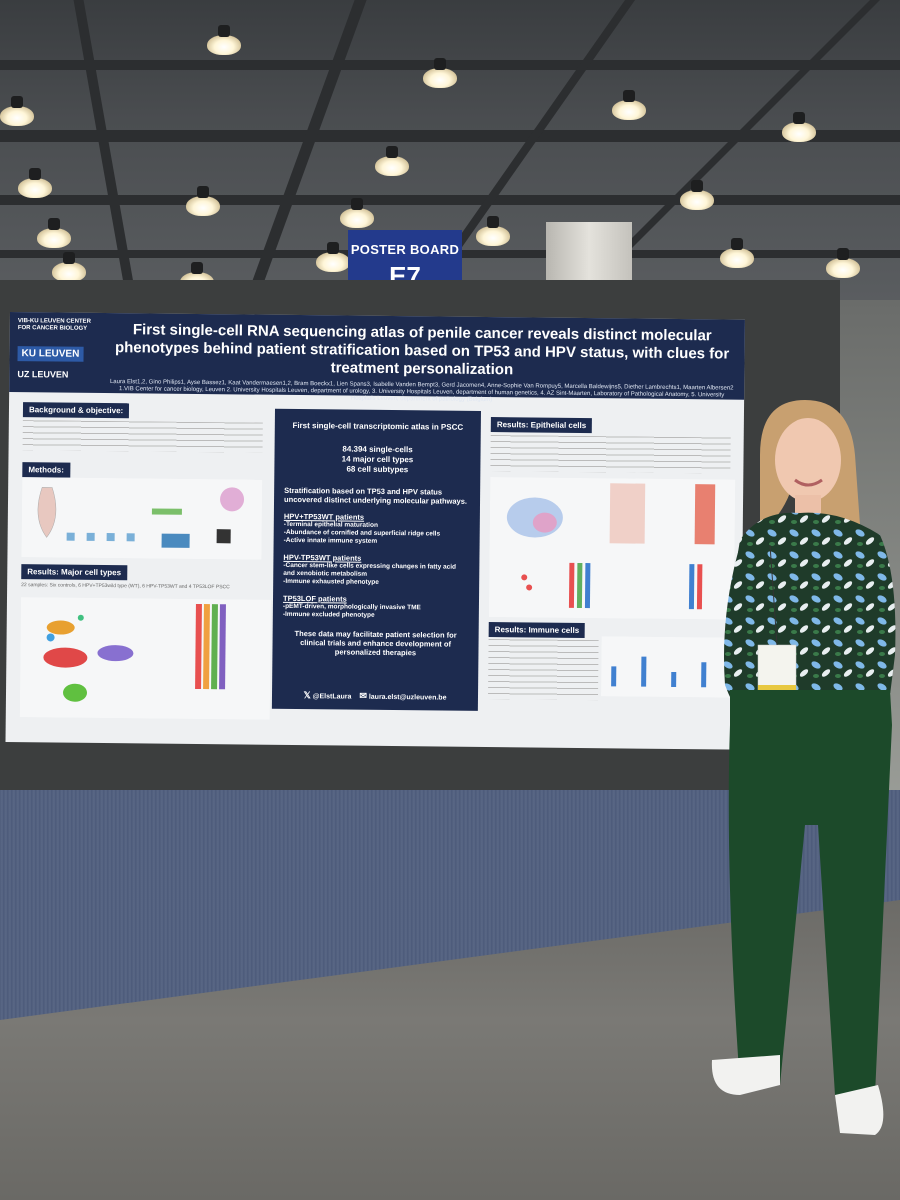 This screenshot has width=900, height=1200. What do you see at coordinates (54, 325) in the screenshot?
I see `vib-logo: VIB-KU LEUVEN CENTER FOR CANCER BIOLOGY` at bounding box center [54, 325].